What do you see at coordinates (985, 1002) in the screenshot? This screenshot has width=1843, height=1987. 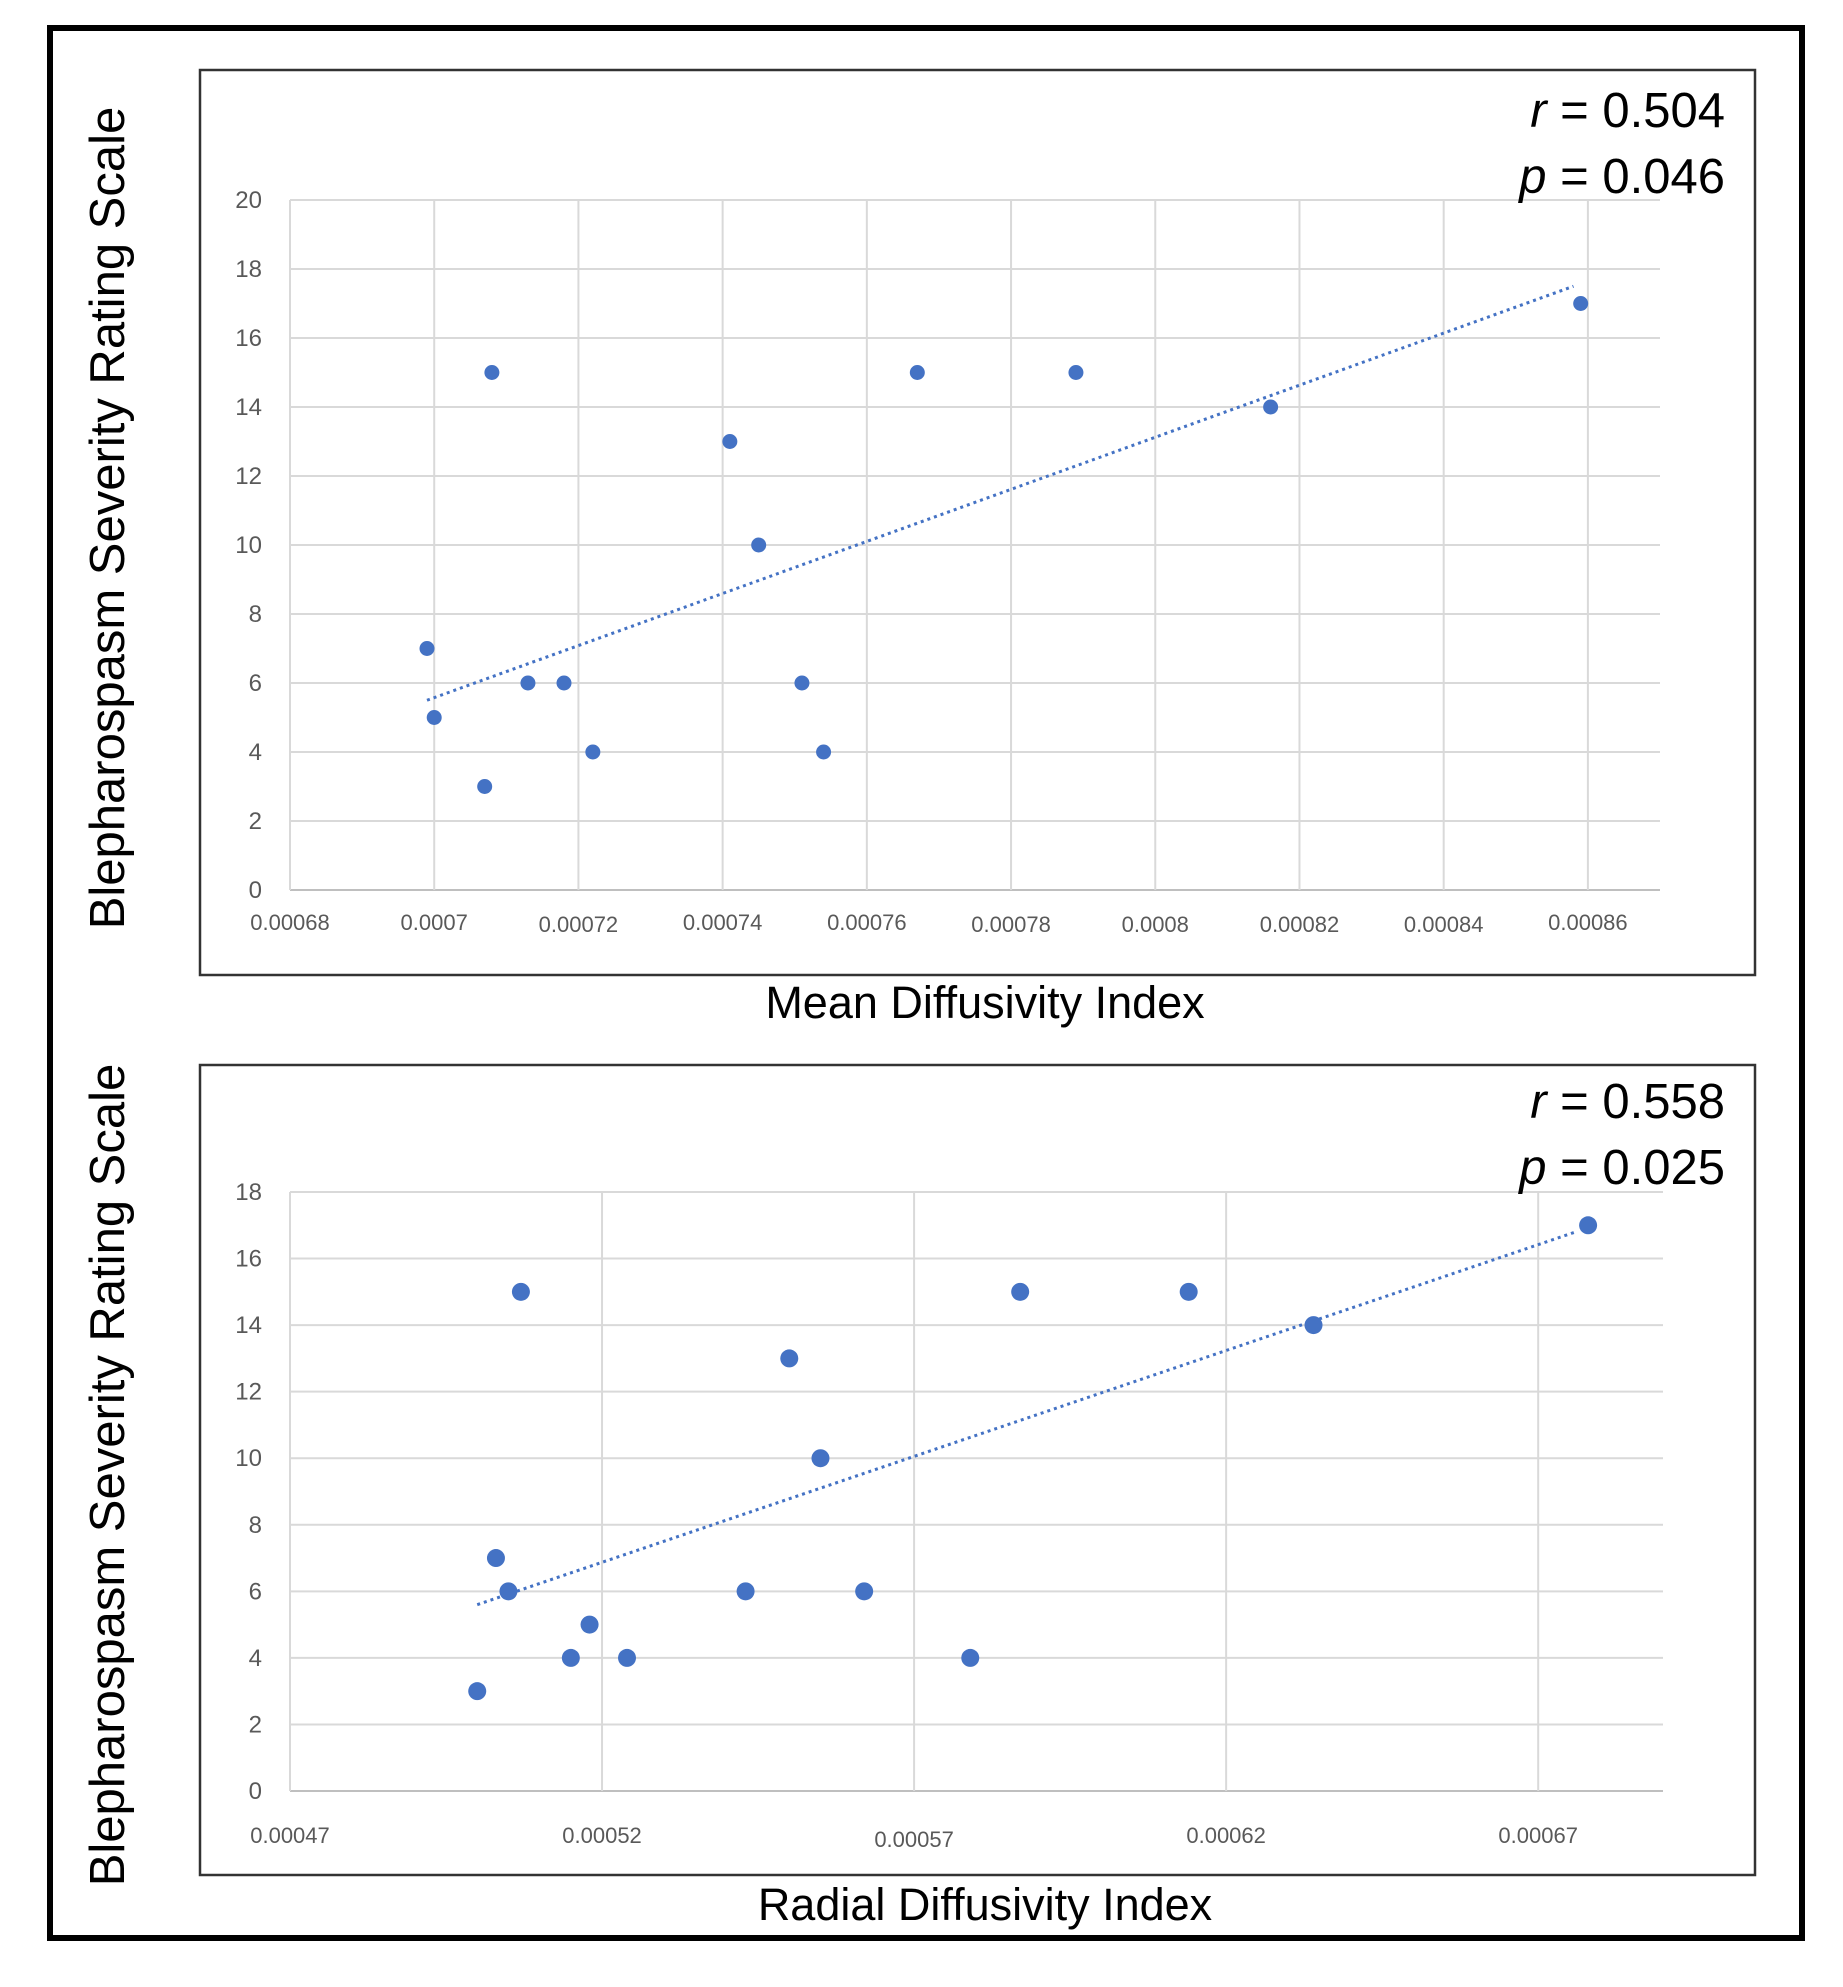 I see `x-axis-label: Mean Diffusivity Index` at bounding box center [985, 1002].